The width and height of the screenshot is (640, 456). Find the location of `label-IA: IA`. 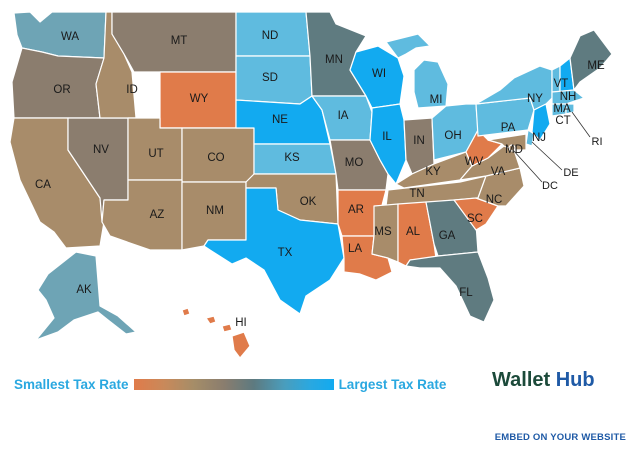

label-IA: IA is located at coordinates (343, 116).